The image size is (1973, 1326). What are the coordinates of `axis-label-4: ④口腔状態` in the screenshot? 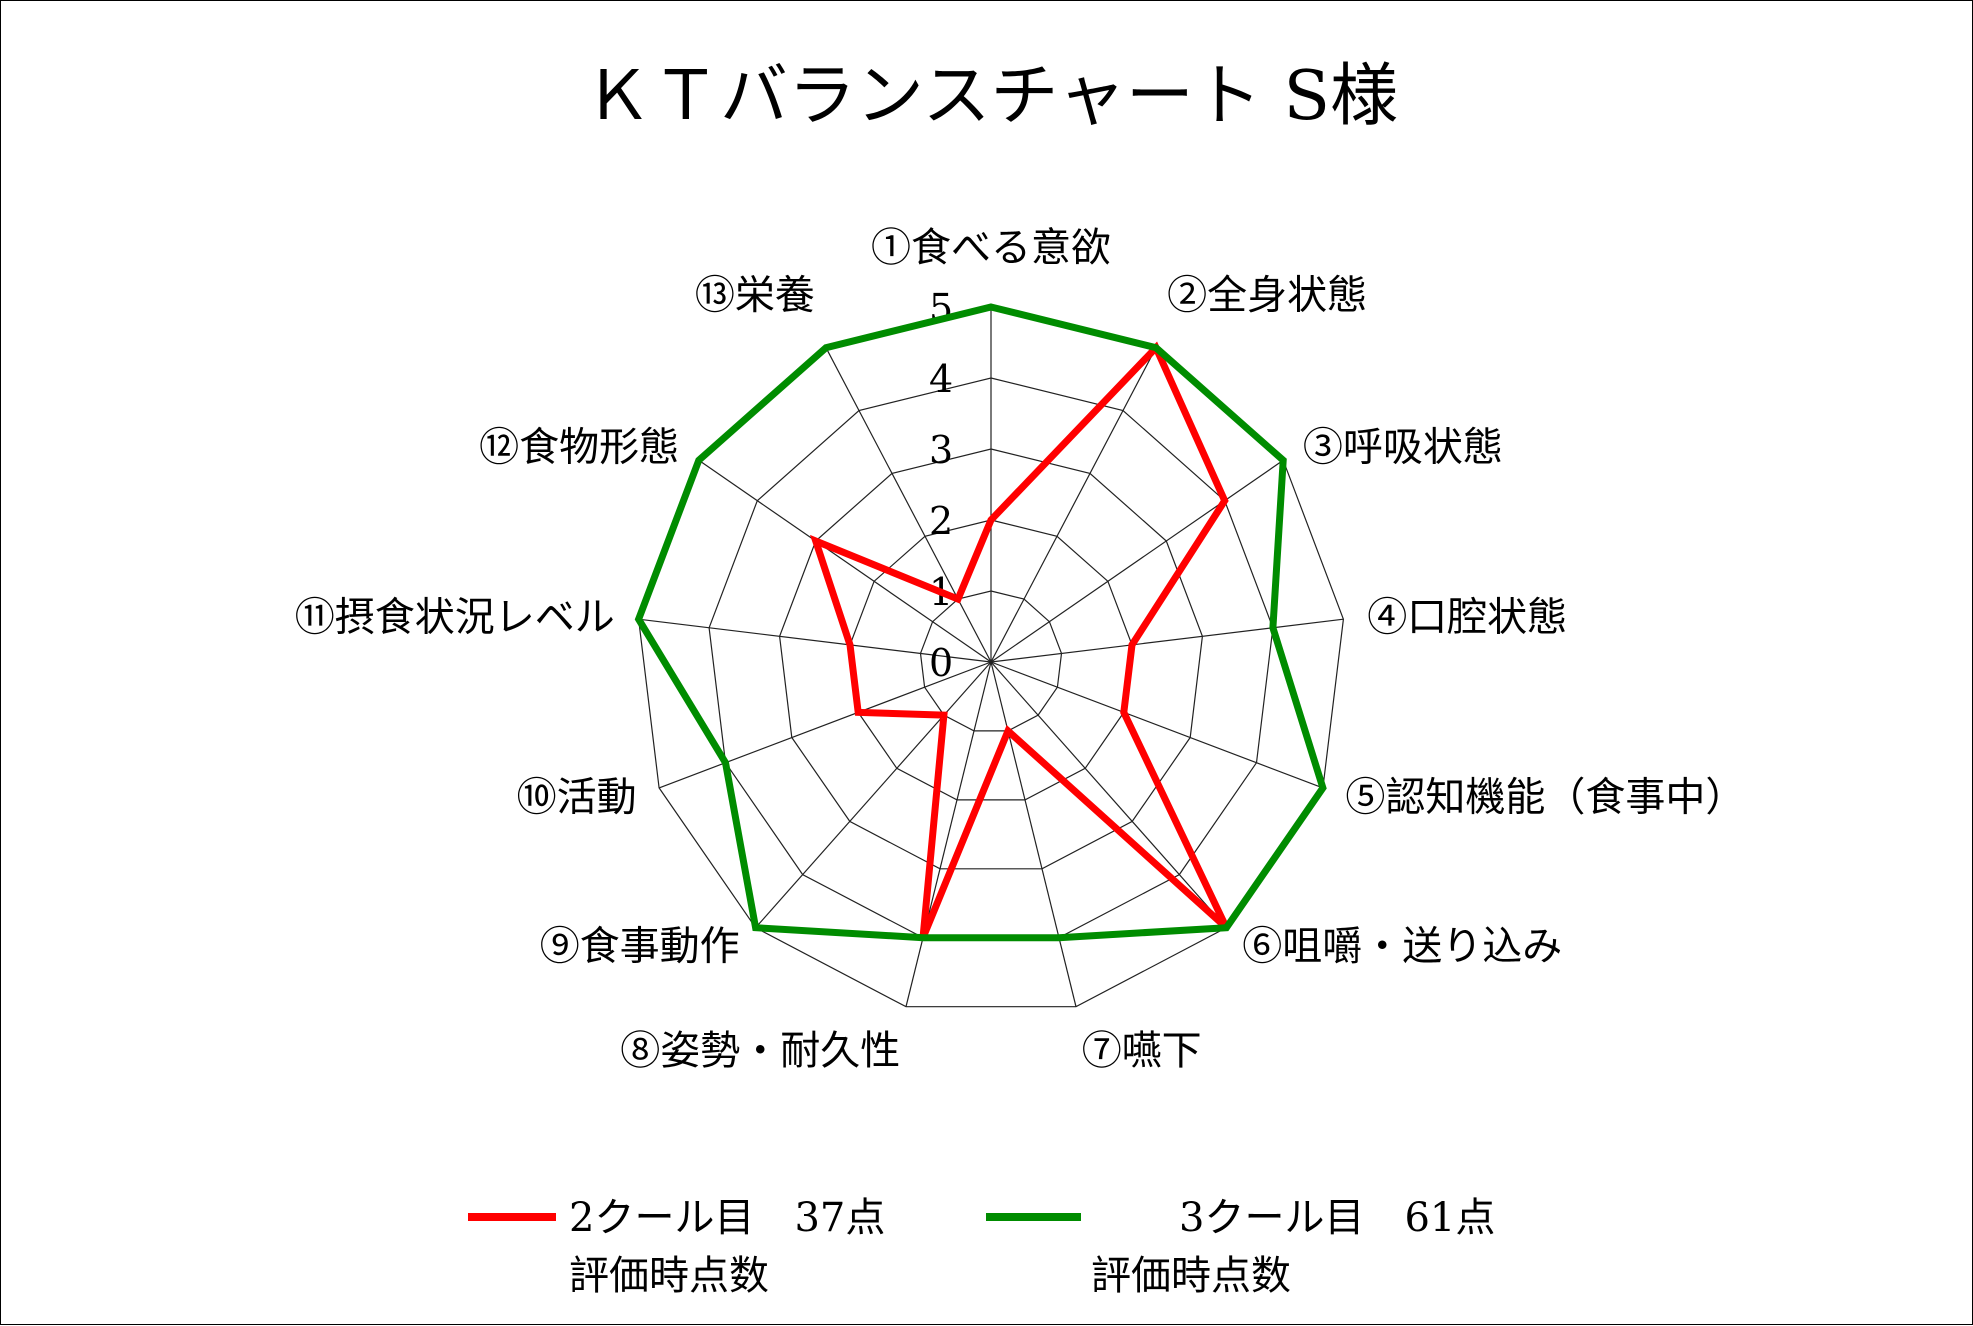 It's located at (1467, 617).